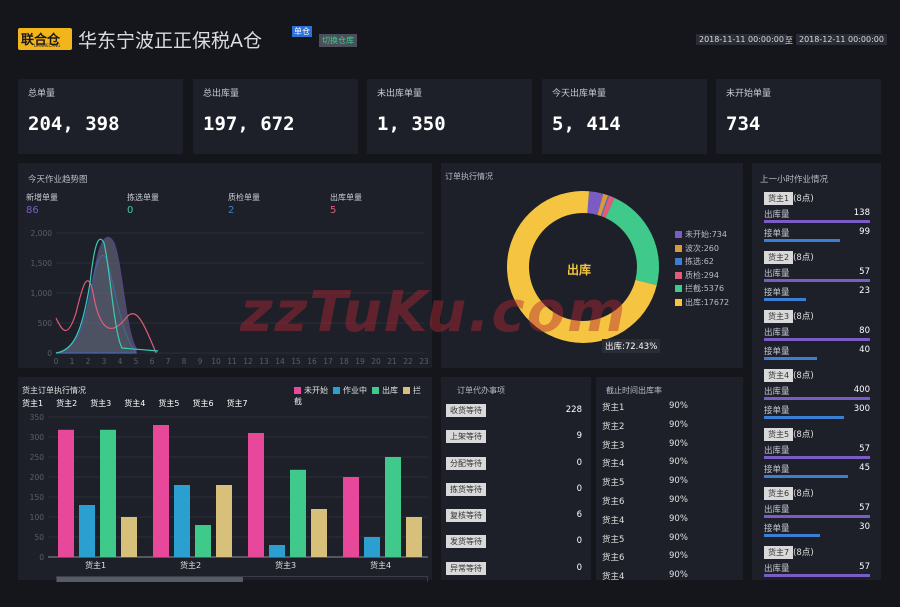 This screenshot has height=607, width=900. Describe the element at coordinates (817, 457) in the screenshot. I see `hourly-owner-block: 货主5 (8点) 出库量 57 接单量 45` at that location.